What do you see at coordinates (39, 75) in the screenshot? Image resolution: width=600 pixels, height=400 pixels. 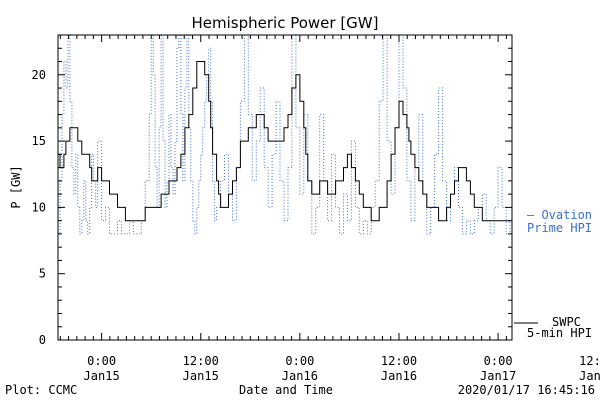 I see `y-tick-label: 20` at bounding box center [39, 75].